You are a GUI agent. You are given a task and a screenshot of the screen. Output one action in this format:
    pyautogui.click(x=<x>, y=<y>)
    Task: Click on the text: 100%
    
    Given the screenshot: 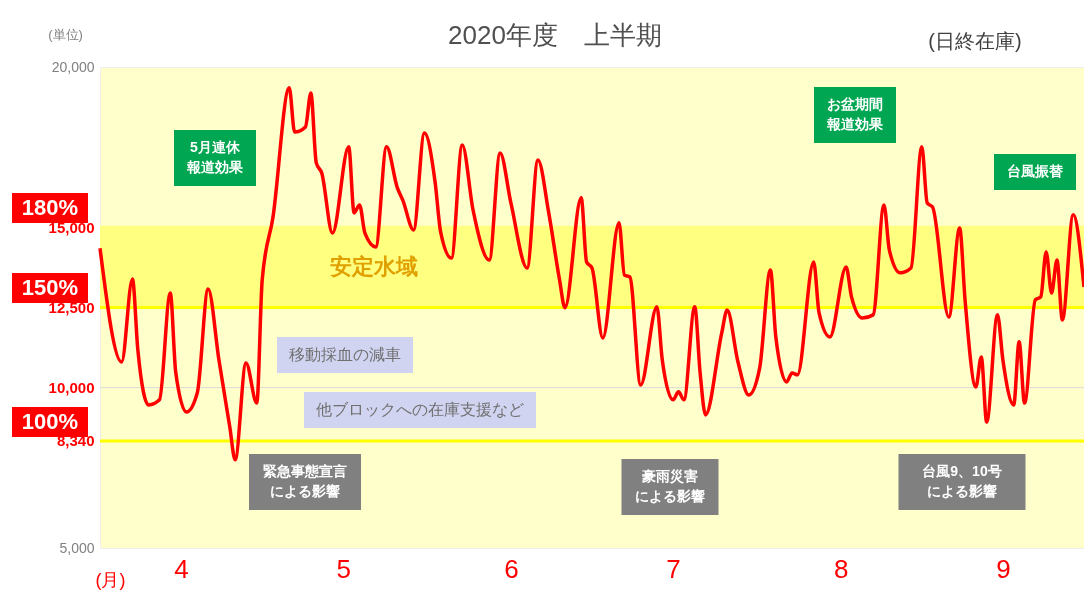 What is the action you would take?
    pyautogui.click(x=50, y=421)
    